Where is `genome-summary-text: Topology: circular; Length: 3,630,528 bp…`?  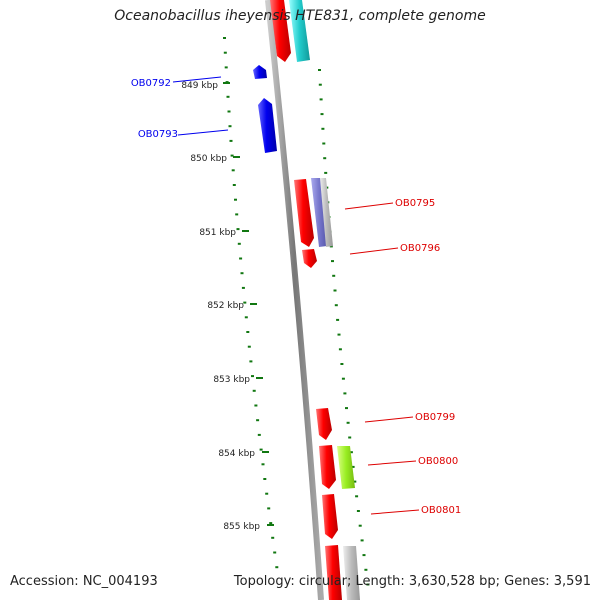
genome-summary-text: Topology: circular; Length: 3,630,528 bp… is located at coordinates (412, 581).